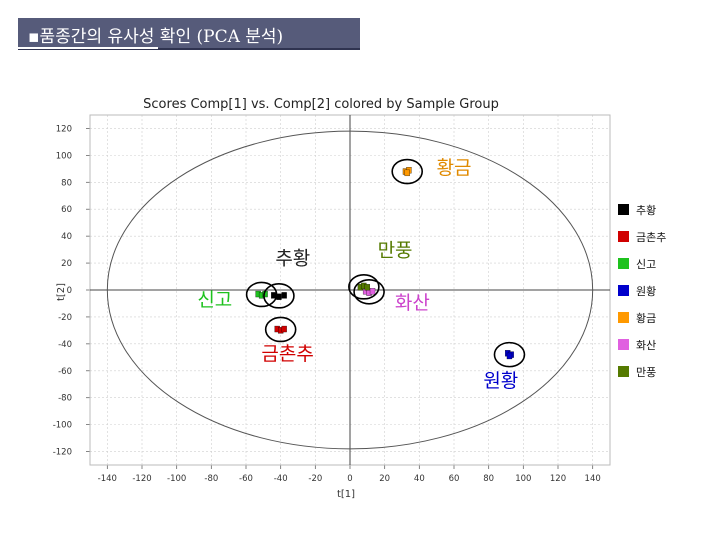  I want to click on header-underline, so click(88, 48).